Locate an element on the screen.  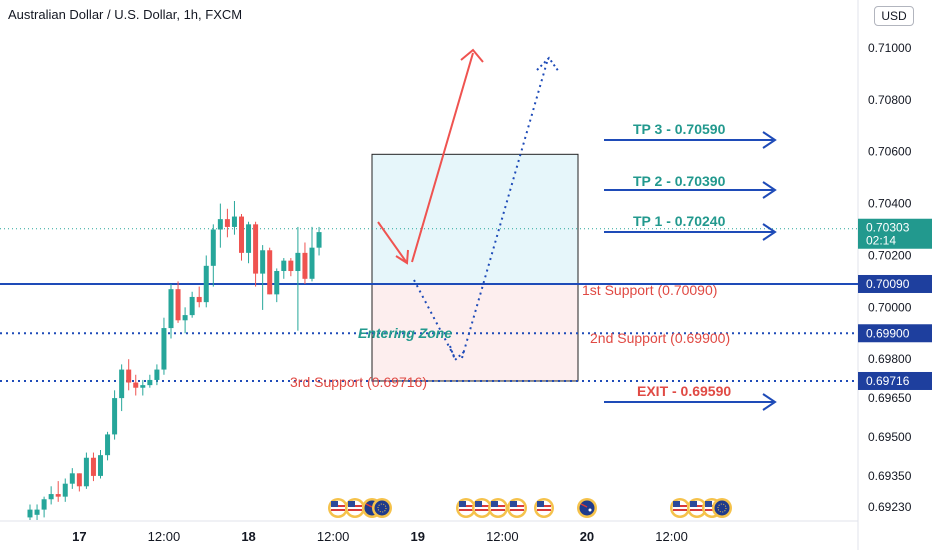
price-tick: 0.70600 is located at coordinates (890, 152).